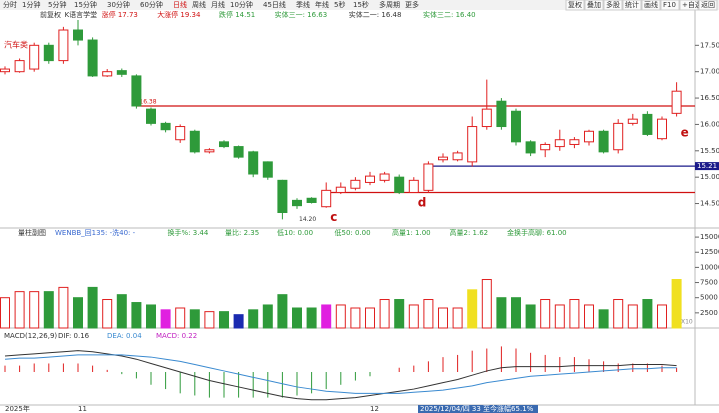 This screenshot has height=413, width=719. I want to click on period-tab: 周线, so click(199, 4).